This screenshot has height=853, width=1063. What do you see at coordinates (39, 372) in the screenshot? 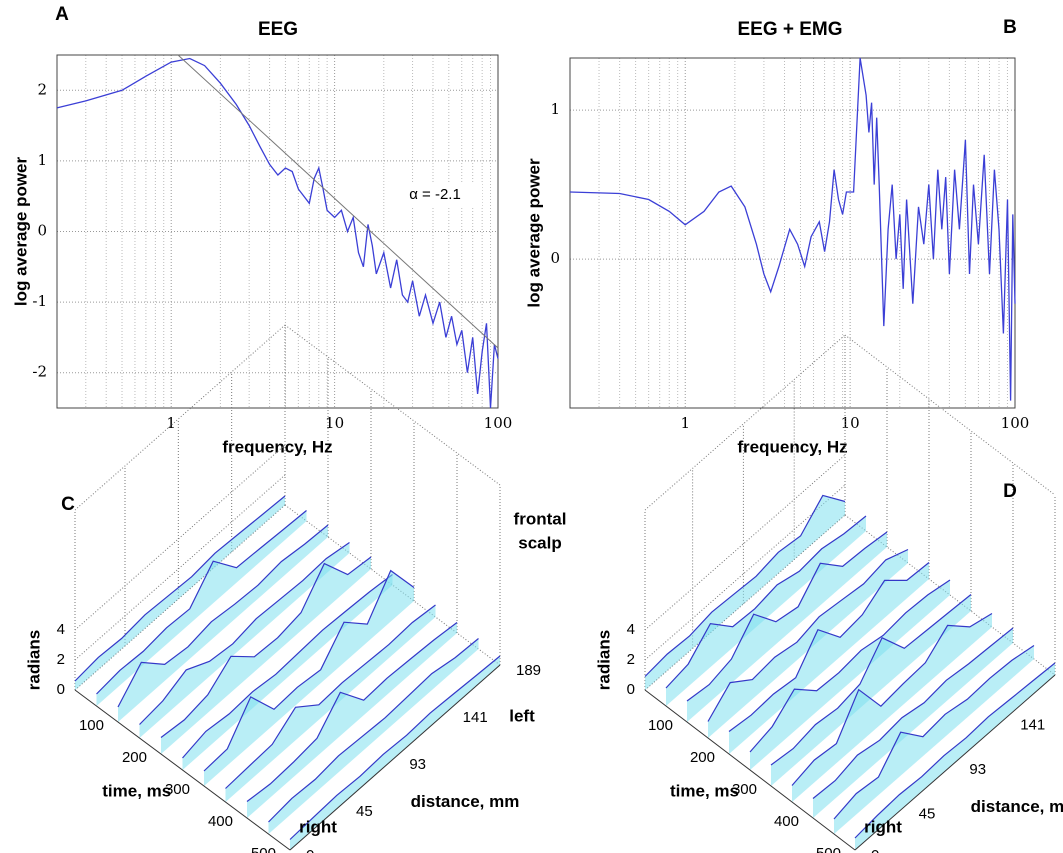
I see `y-tick-label: -2` at bounding box center [39, 372].